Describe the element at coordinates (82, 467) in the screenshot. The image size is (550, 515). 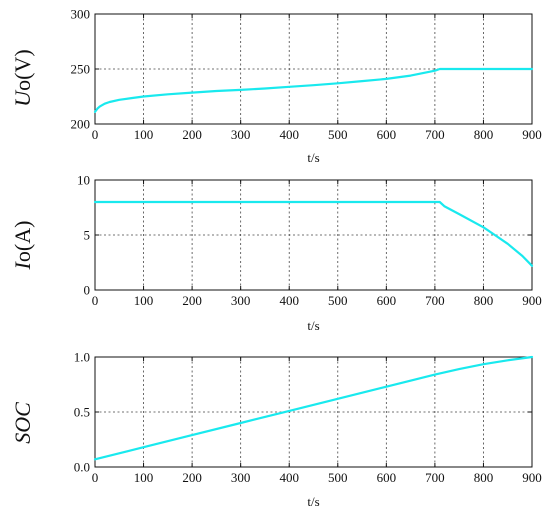
I see `y-tick-label: 0.0` at that location.